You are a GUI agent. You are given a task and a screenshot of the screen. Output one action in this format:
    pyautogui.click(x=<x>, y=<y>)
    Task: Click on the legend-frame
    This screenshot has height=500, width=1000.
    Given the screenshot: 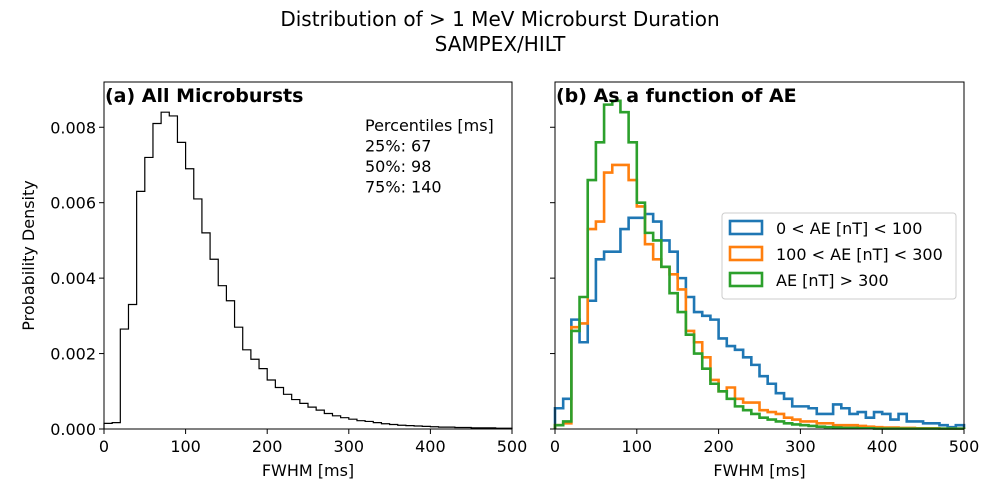 What is the action you would take?
    pyautogui.click(x=839, y=256)
    